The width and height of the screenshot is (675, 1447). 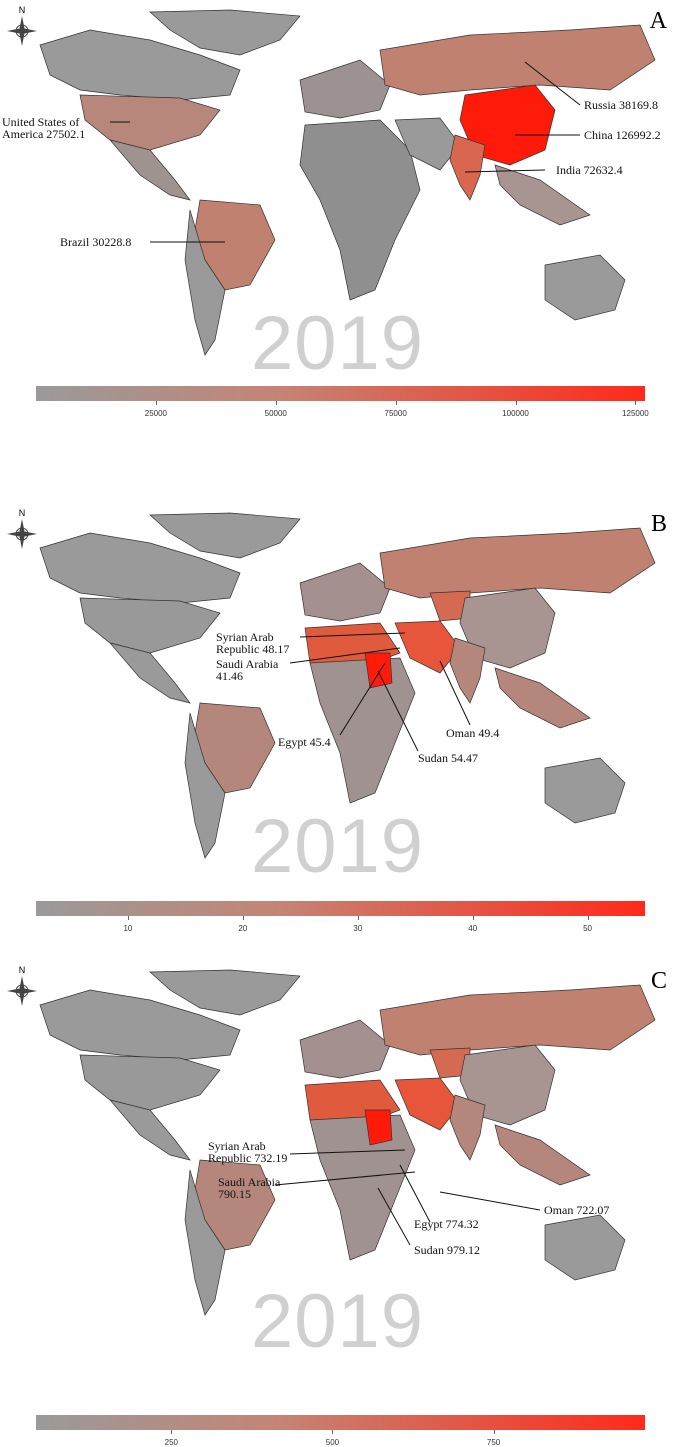 What do you see at coordinates (247, 670) in the screenshot?
I see `label-saudi-arabia: Saudi Arabia 41.46` at bounding box center [247, 670].